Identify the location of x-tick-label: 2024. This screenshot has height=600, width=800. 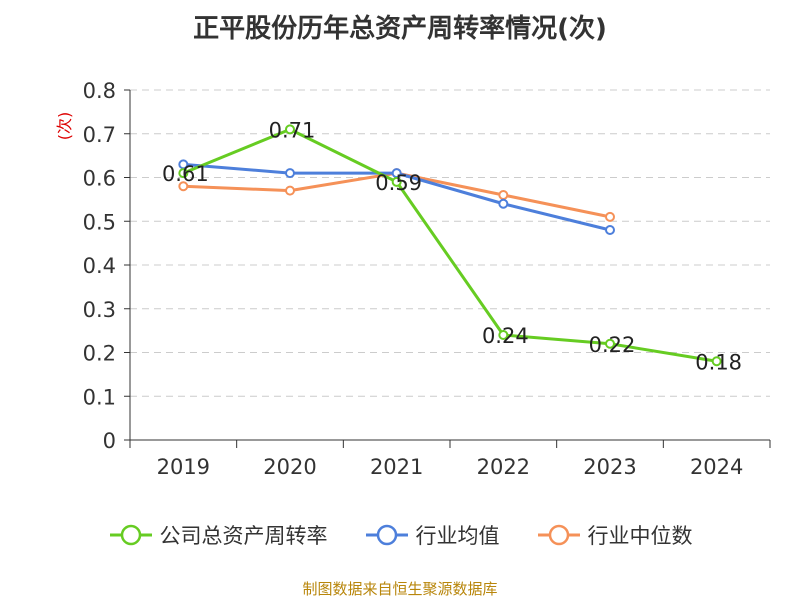
(716, 467).